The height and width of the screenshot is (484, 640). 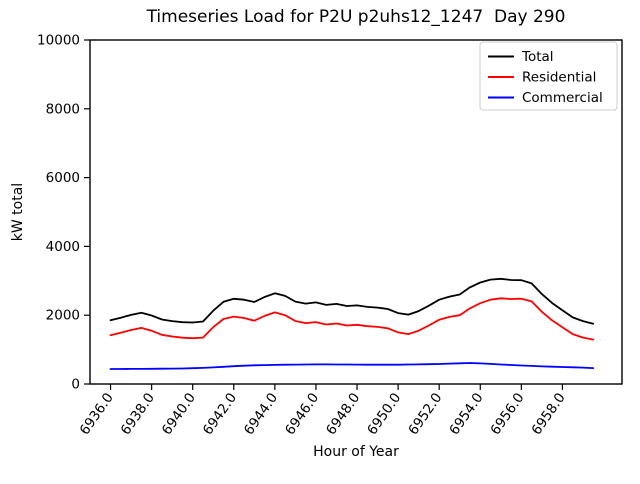 I want to click on x-tick-label: 6946.0, so click(x=302, y=414).